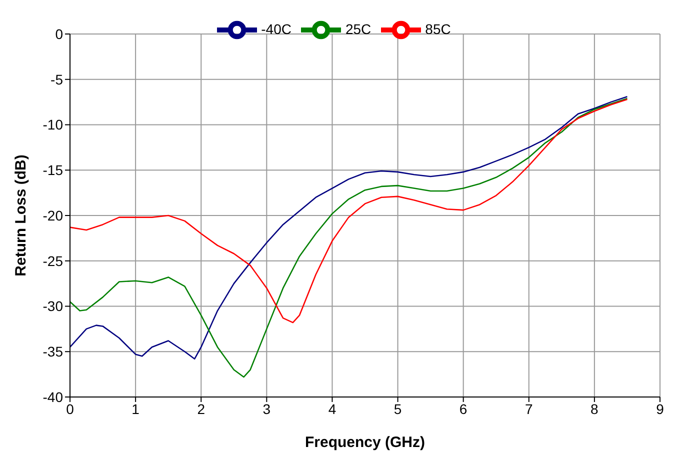  What do you see at coordinates (594, 408) in the screenshot?
I see `x-tick-label: 8` at bounding box center [594, 408].